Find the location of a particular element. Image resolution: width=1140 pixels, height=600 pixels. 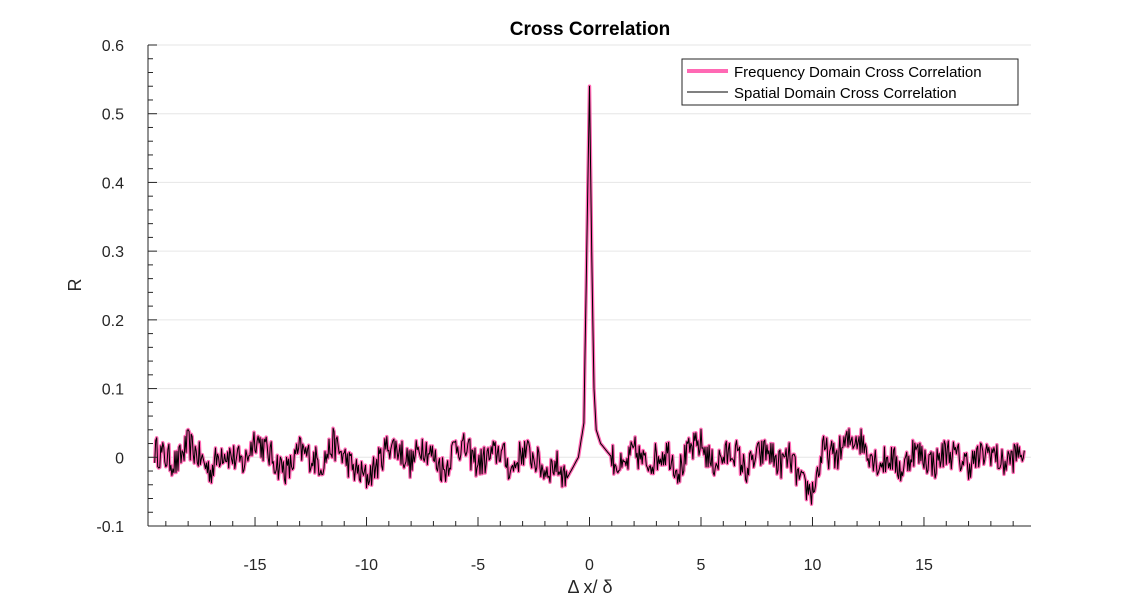

x-tick-label: 15 is located at coordinates (924, 565).